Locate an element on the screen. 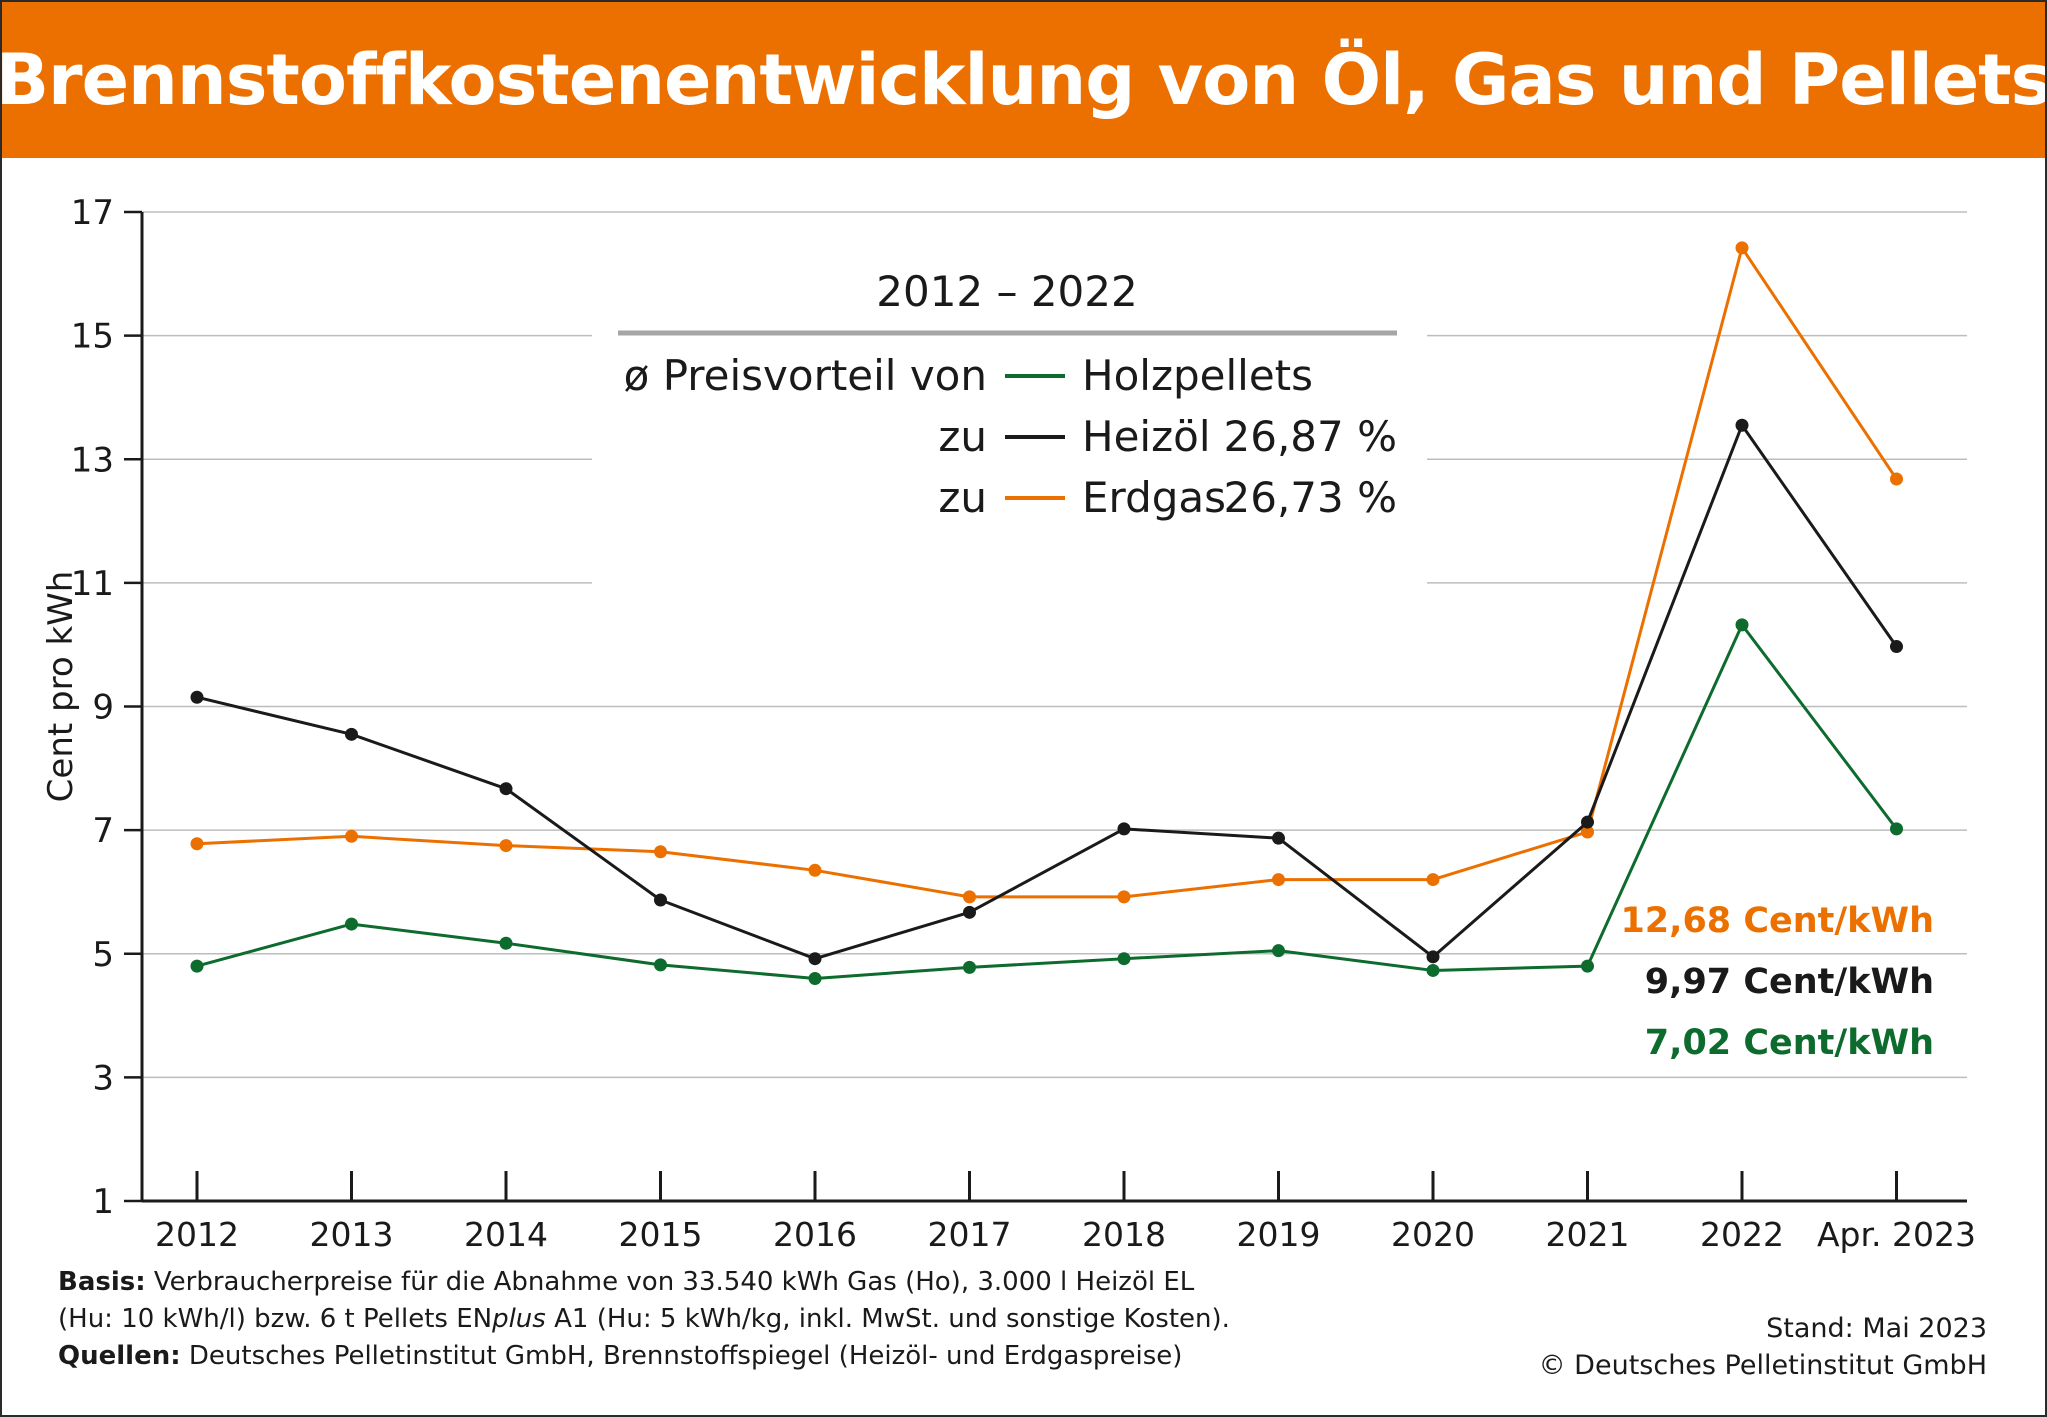 The width and height of the screenshot is (2047, 1417). y-tick-label: 9 is located at coordinates (103, 708).